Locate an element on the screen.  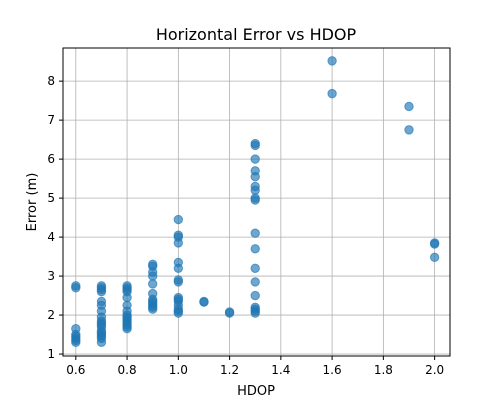
x-tick-label: 0.8 is located at coordinates (127, 370).